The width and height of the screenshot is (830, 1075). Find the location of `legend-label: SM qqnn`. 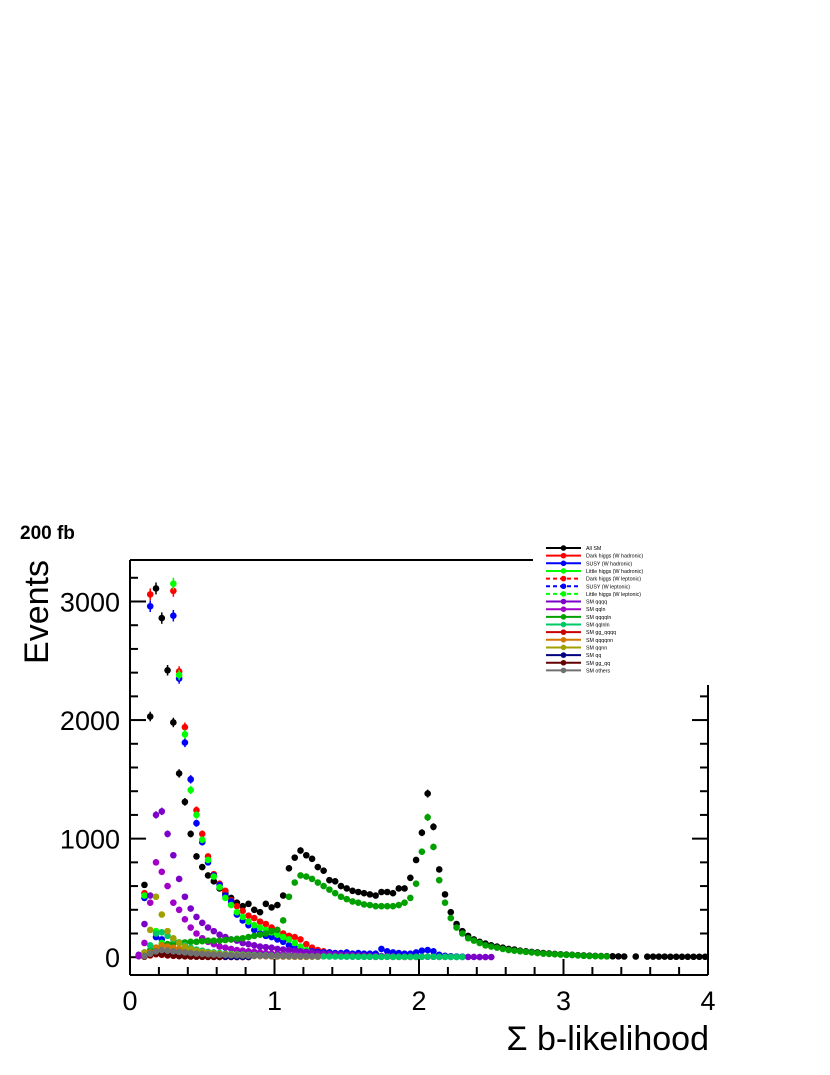

legend-label: SM qqnn is located at coordinates (596, 648).